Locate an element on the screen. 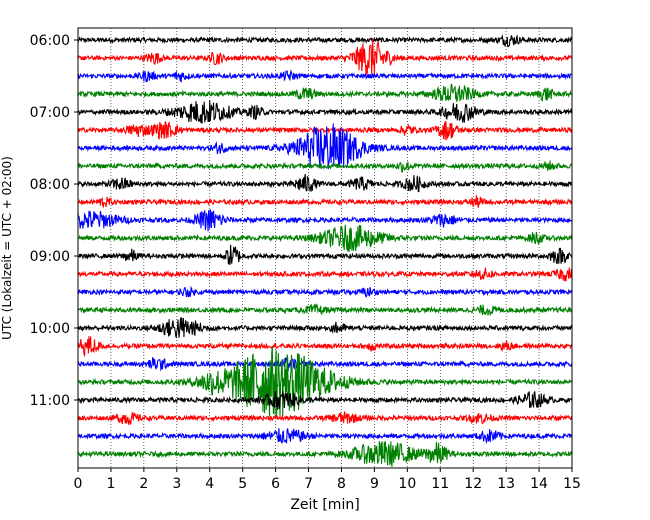 The image size is (650, 520). x-tick-label: 5 is located at coordinates (242, 484).